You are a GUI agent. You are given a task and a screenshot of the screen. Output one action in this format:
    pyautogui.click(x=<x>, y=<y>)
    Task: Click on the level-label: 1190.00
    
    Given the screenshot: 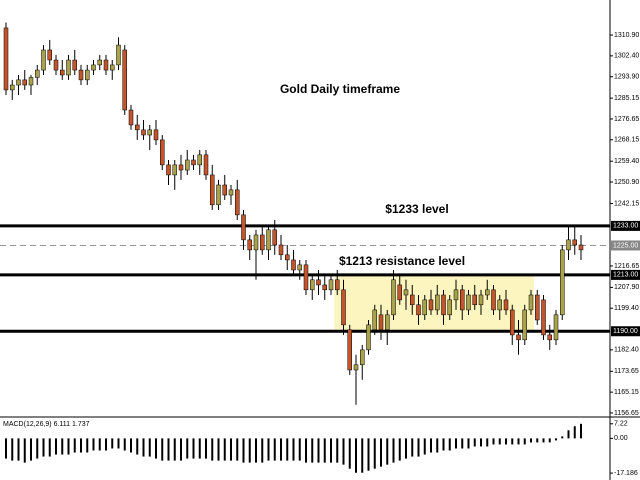 What is the action you would take?
    pyautogui.click(x=625, y=331)
    